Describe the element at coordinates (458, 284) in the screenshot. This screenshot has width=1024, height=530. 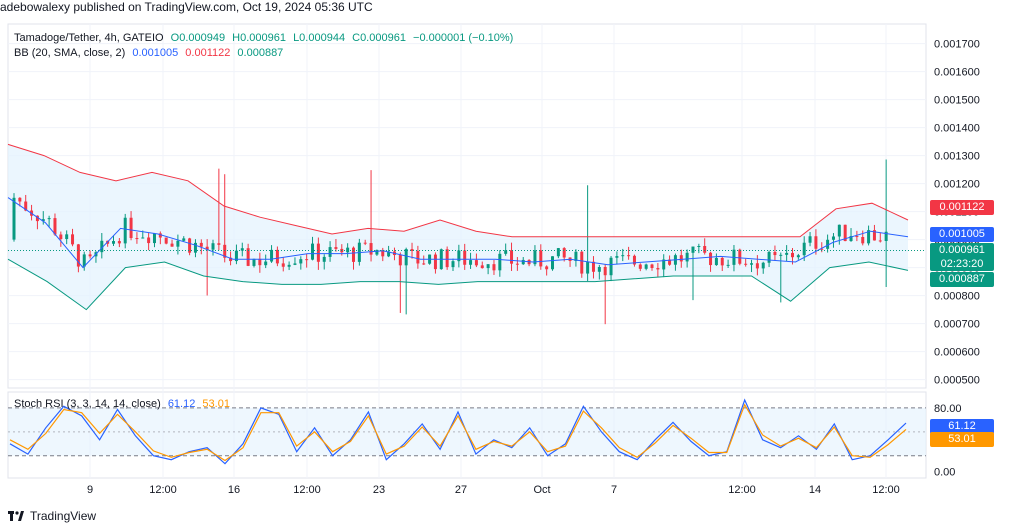
I see `bb-lower-line` at that location.